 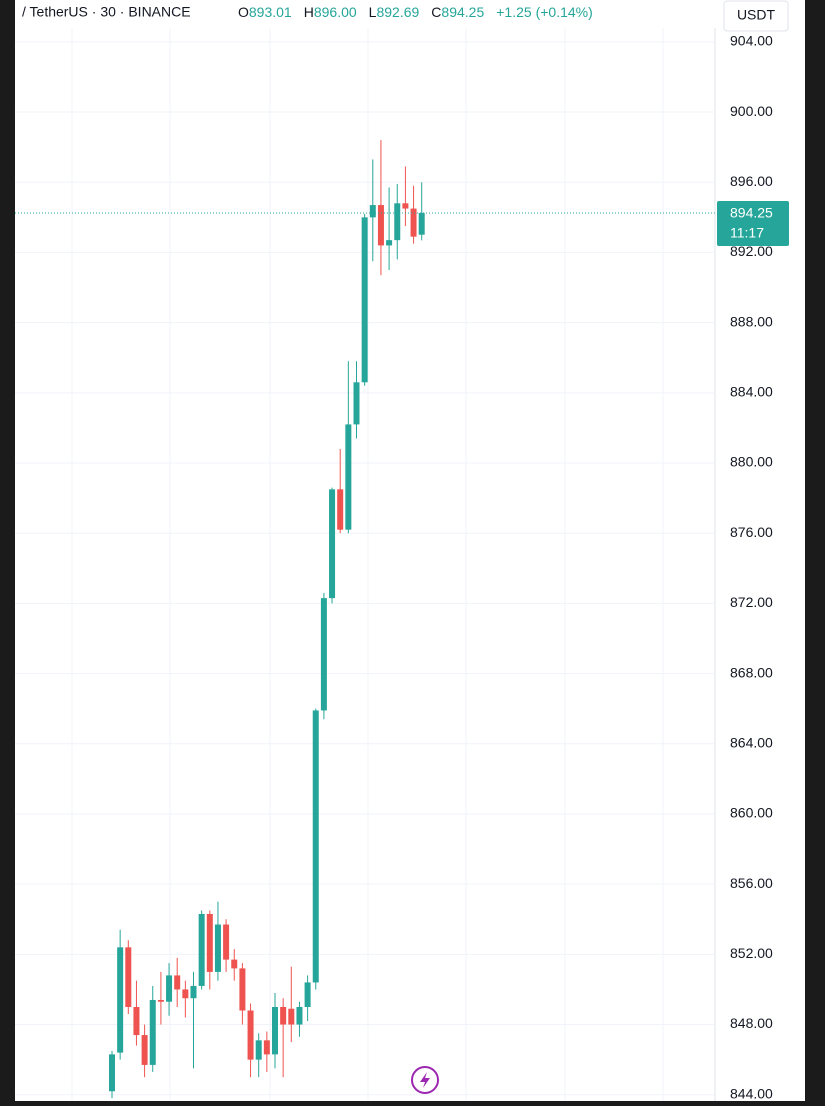 I want to click on symbol: / TetherUS · 30 · BINANCE, so click(x=106, y=12).